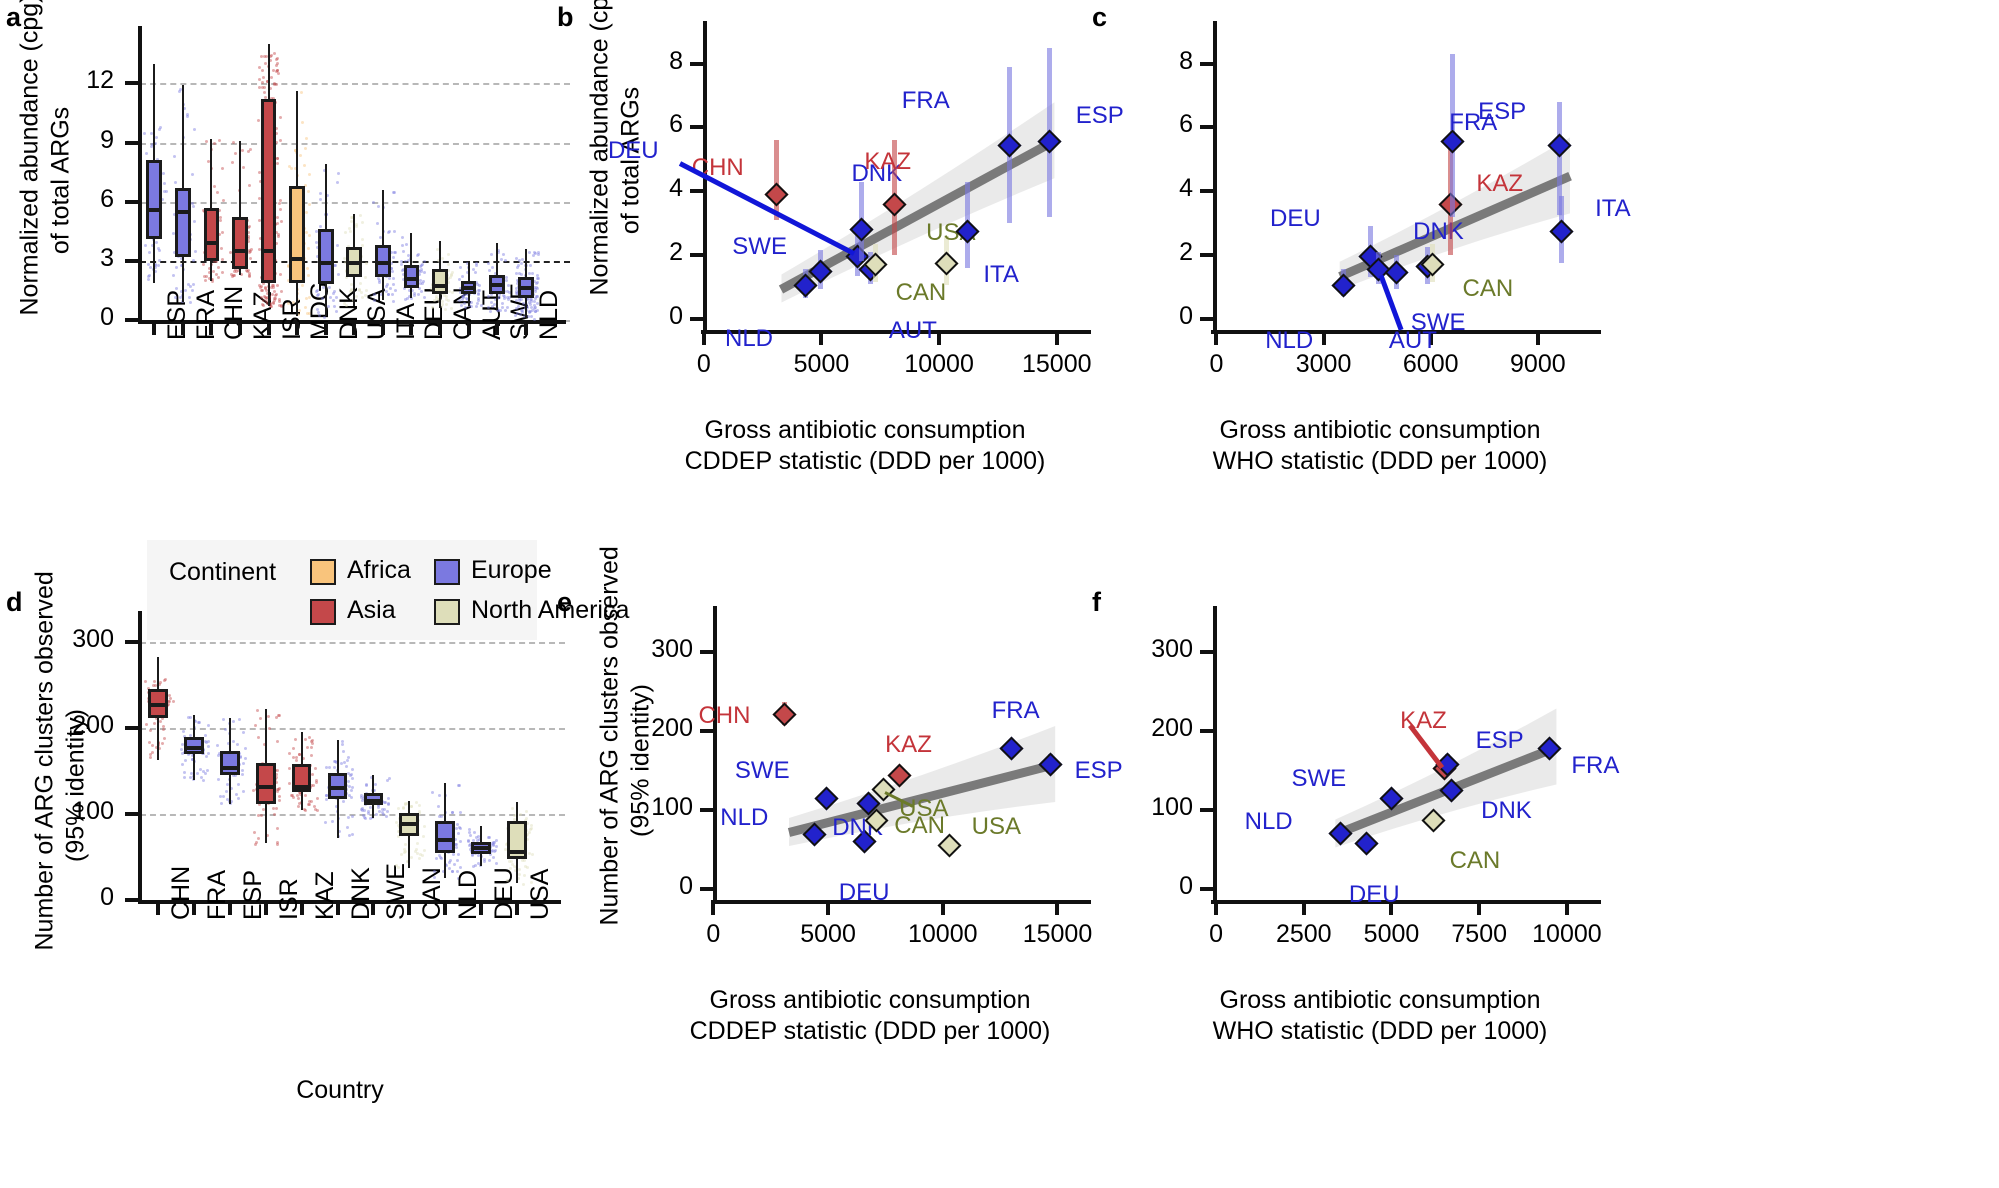  What do you see at coordinates (1186, 124) in the screenshot?
I see `y-tick-label: 6` at bounding box center [1186, 124].